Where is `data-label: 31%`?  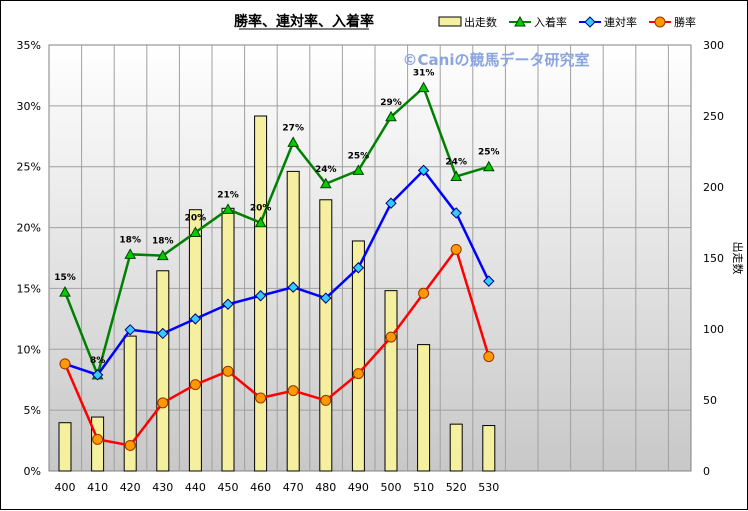 data-label: 31% is located at coordinates (424, 74).